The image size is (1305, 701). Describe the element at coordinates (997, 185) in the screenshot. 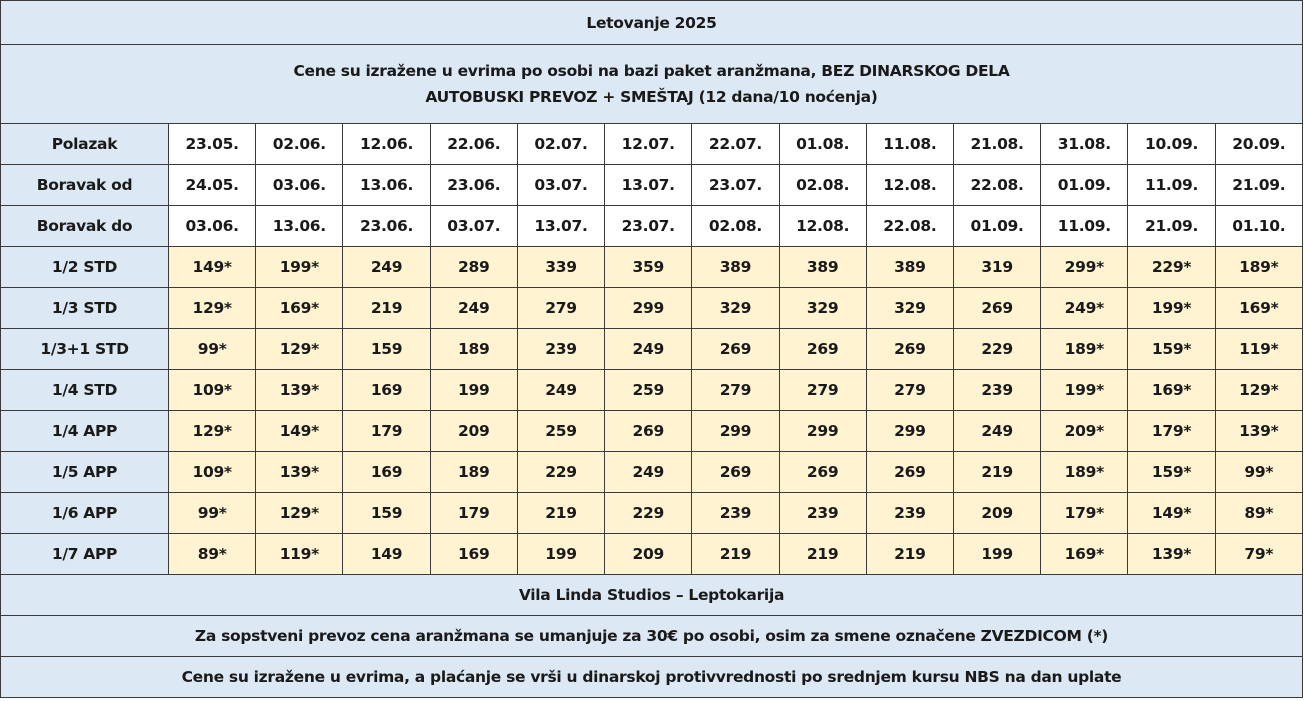

I see `date-cell: 22.08.` at that location.